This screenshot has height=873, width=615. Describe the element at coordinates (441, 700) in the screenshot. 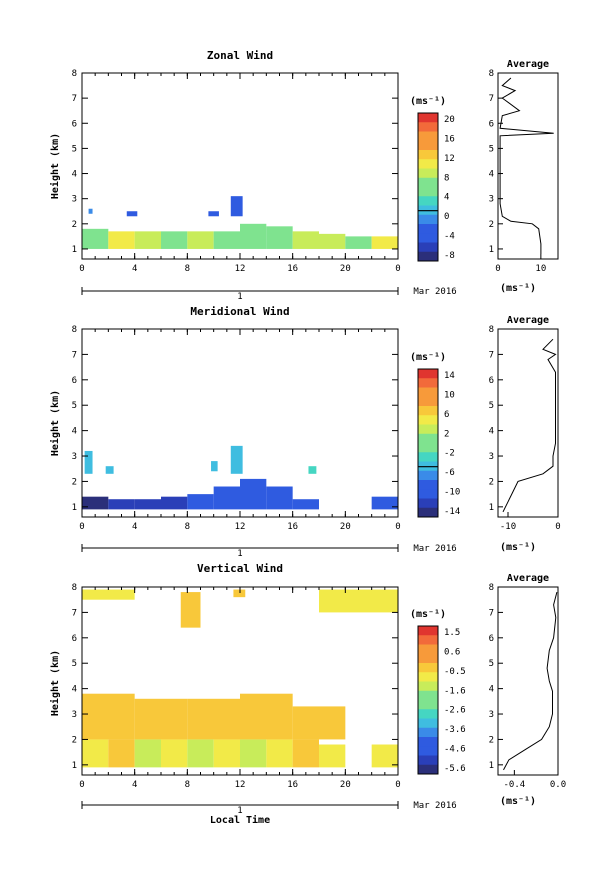

I see `vertical-colorbar: 1.5 0.6 -0.5 -1.6 -2.6 -3.6 -4.6 -5.6` at that location.